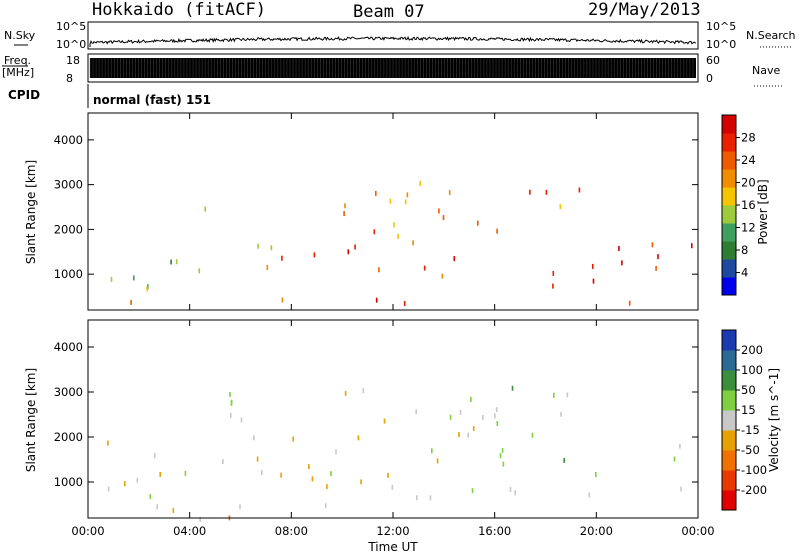 The image size is (800, 554). Describe the element at coordinates (748, 228) in the screenshot. I see `power-colorbar-tick: 12` at that location.